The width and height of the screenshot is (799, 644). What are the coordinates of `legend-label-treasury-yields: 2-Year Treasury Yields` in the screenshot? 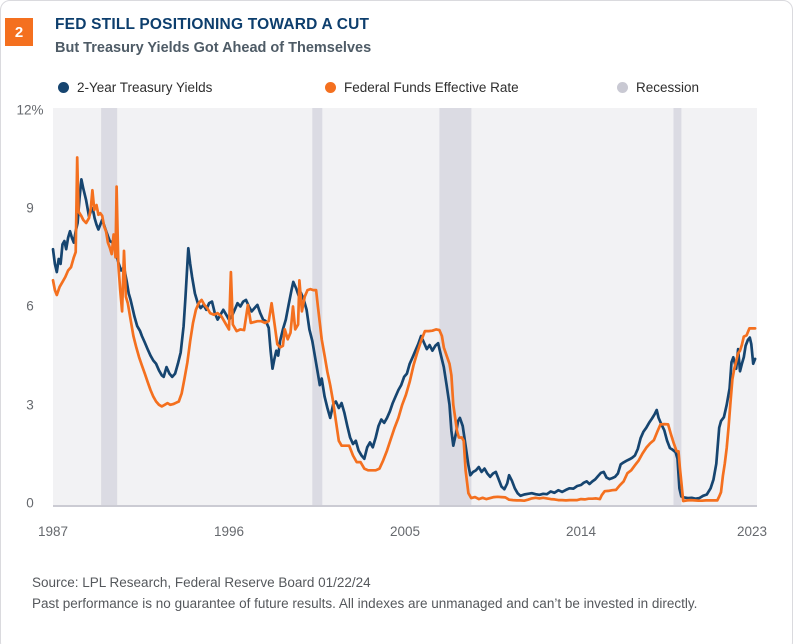 It's located at (145, 87).